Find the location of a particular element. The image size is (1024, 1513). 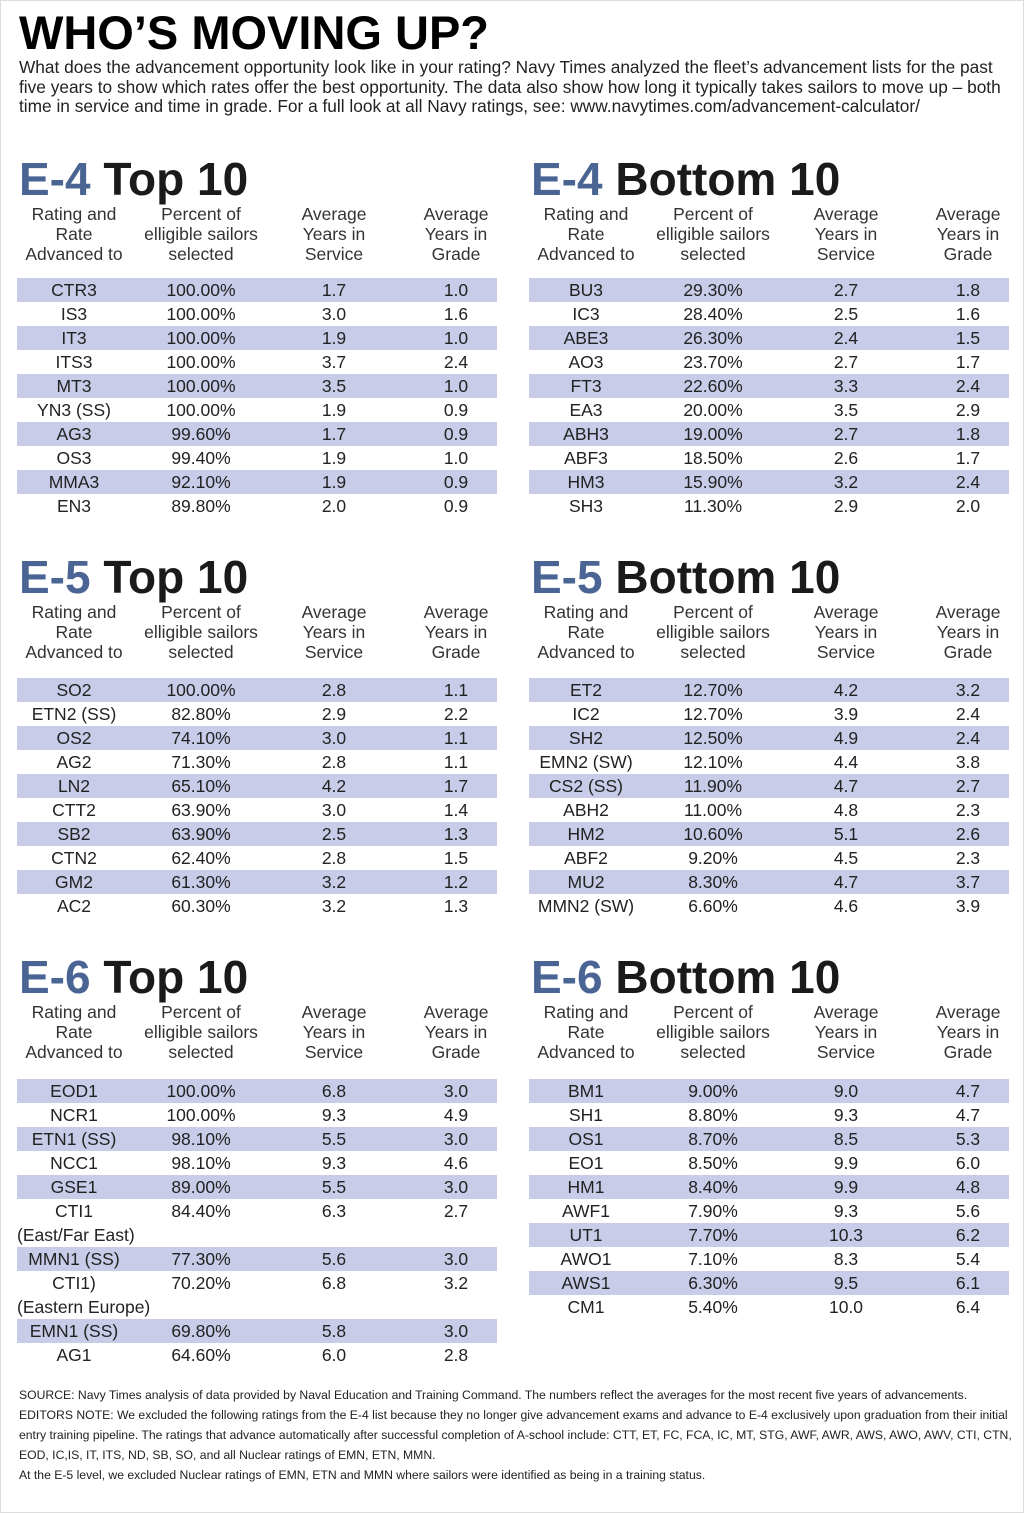

cell-percent: 89.80% is located at coordinates (201, 506).